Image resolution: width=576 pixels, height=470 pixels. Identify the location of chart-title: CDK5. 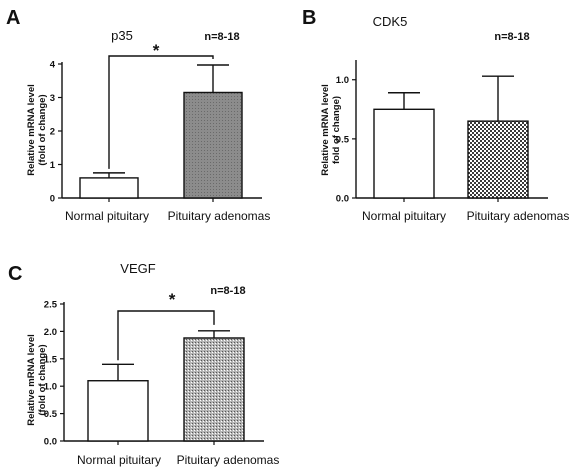
(390, 21).